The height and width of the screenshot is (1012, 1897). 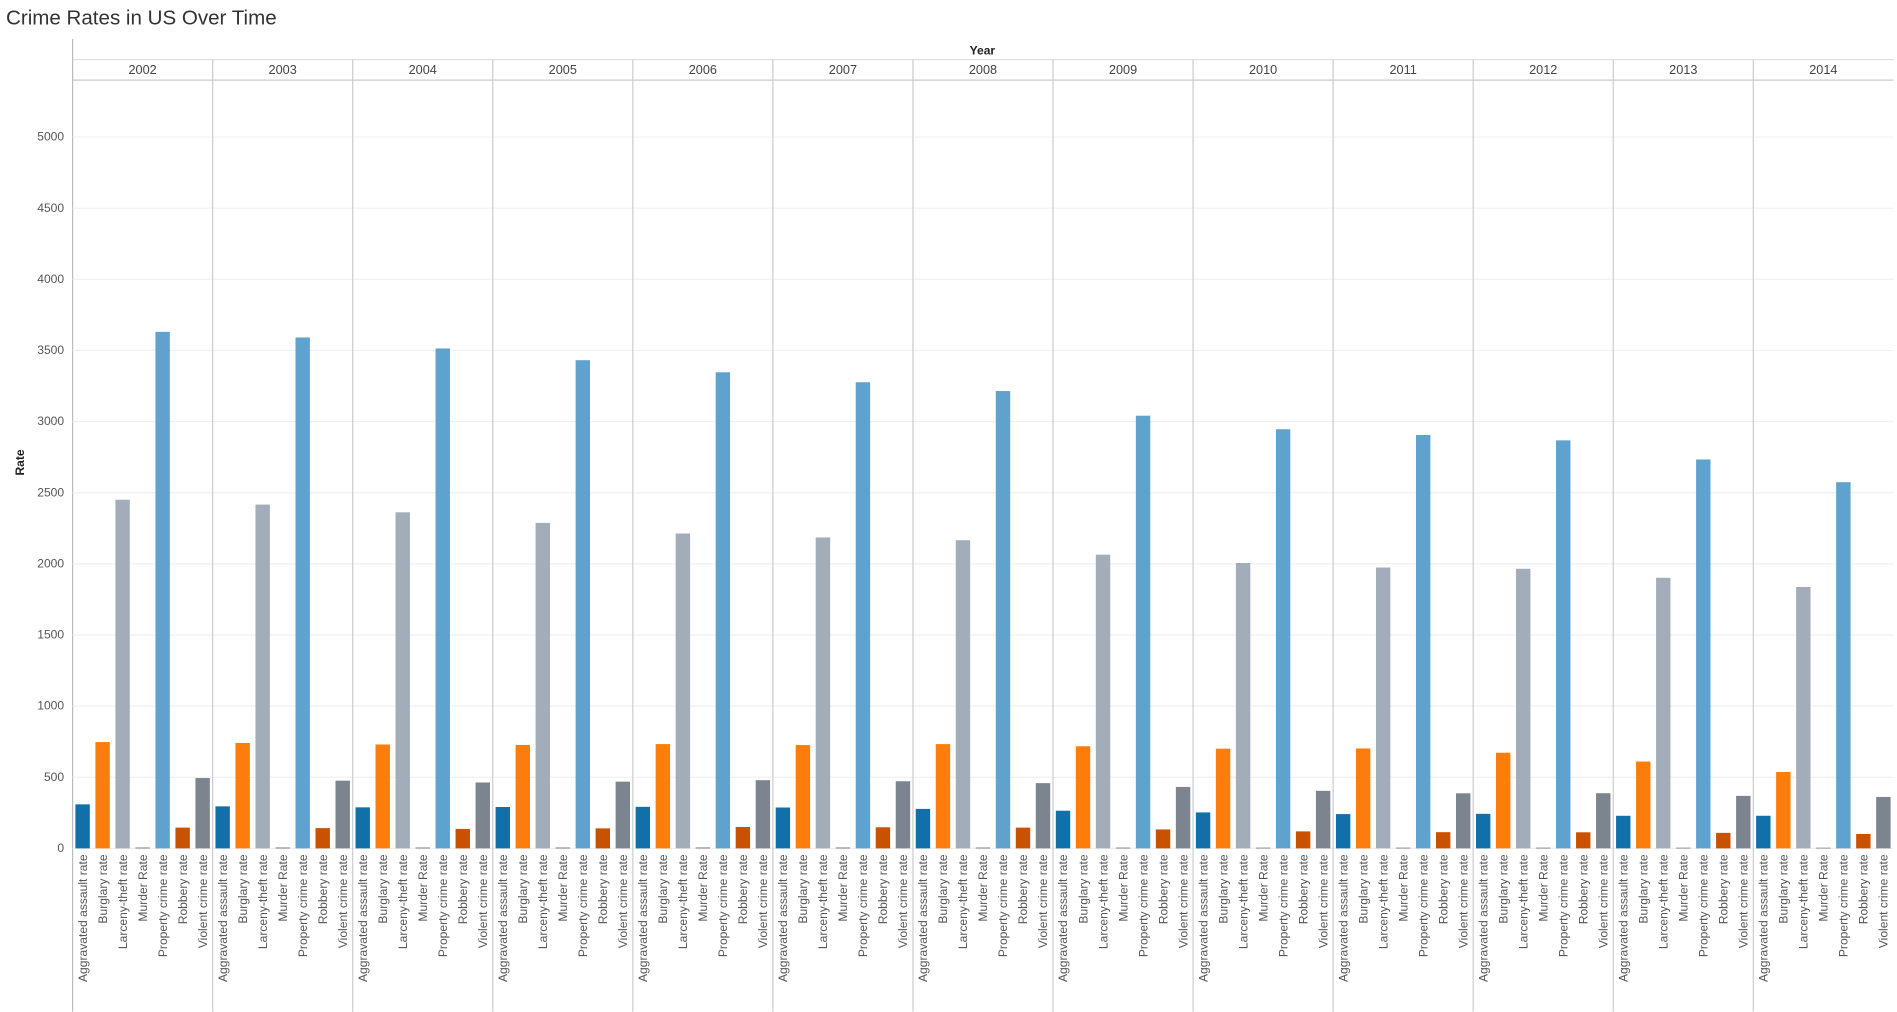 What do you see at coordinates (143, 70) in the screenshot?
I see `year-label: 2002` at bounding box center [143, 70].